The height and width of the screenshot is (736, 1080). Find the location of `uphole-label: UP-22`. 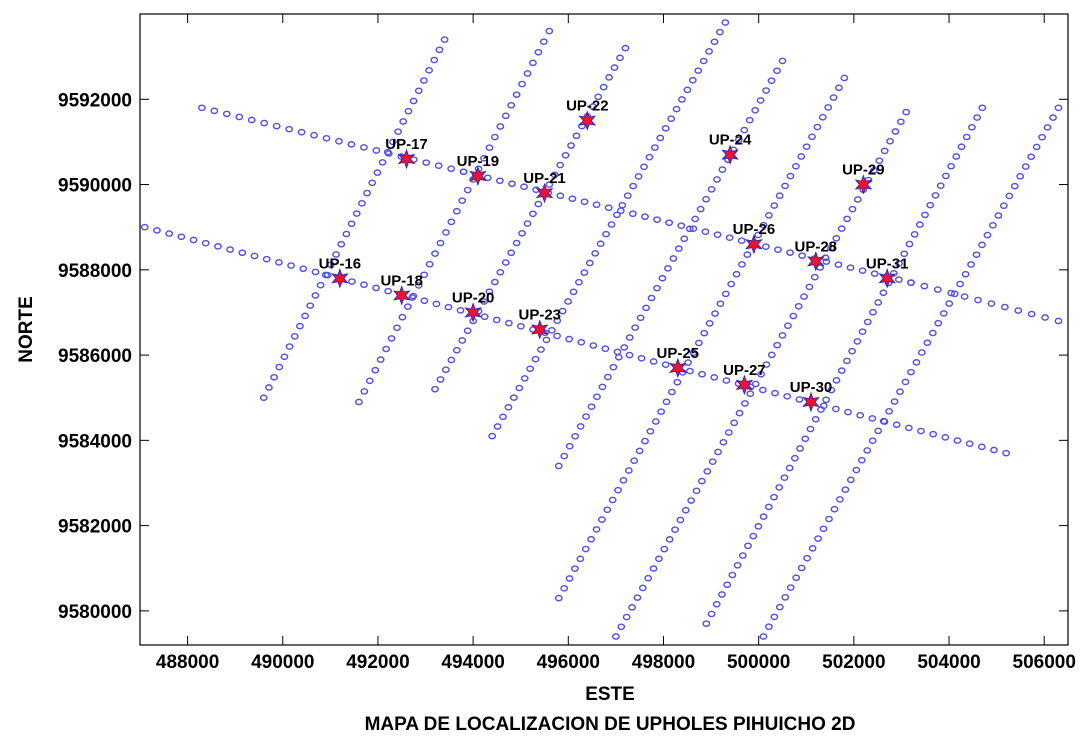

uphole-label: UP-22 is located at coordinates (587, 106).